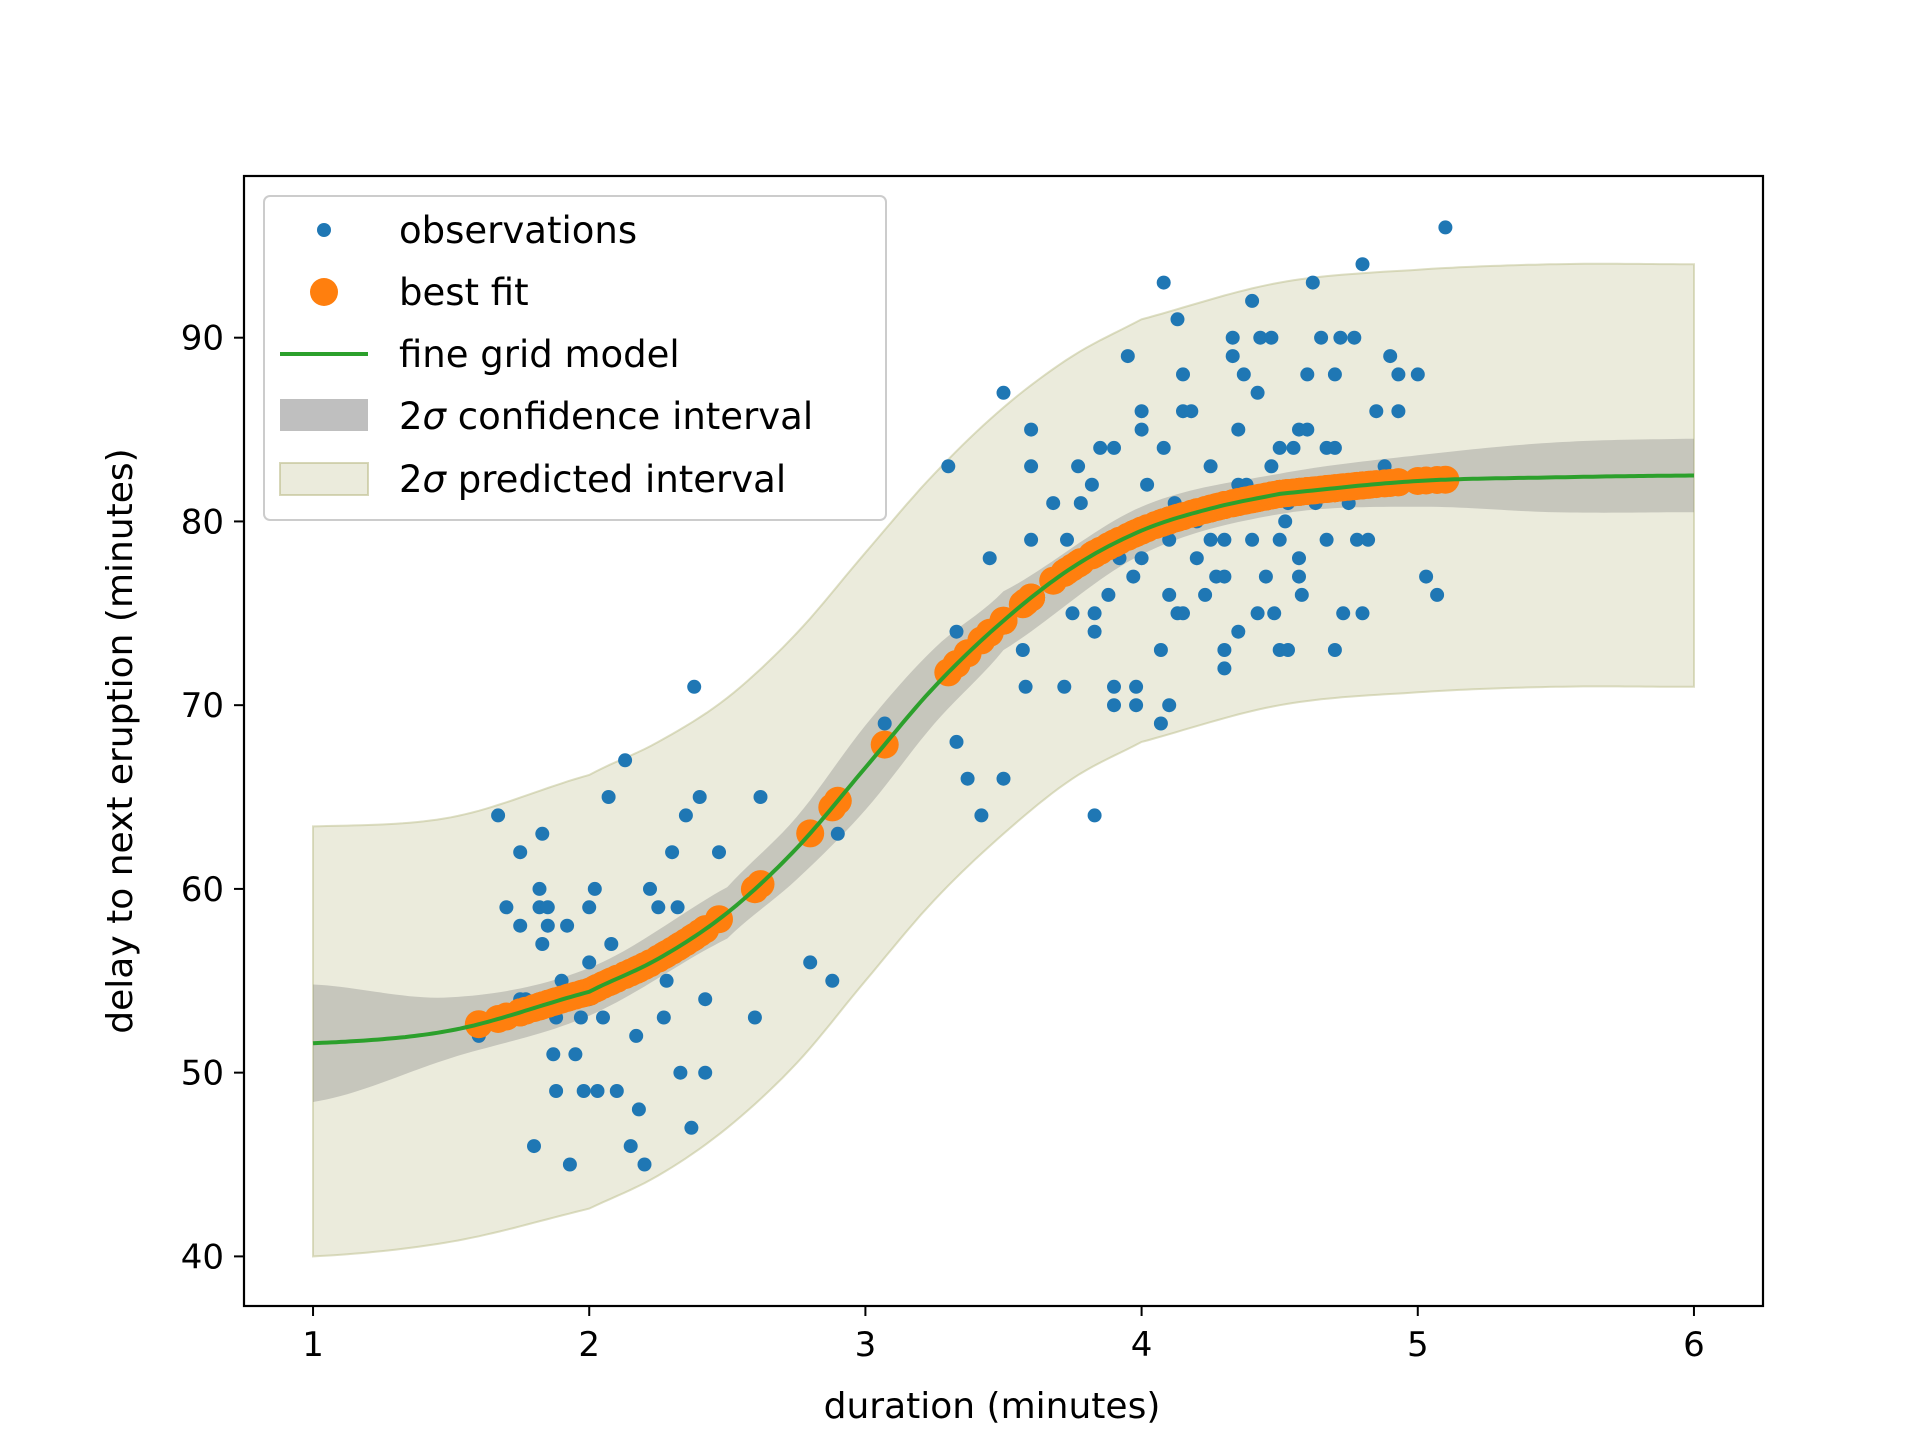  Describe the element at coordinates (313, 1345) in the screenshot. I see `x-tick-label: 1` at that location.